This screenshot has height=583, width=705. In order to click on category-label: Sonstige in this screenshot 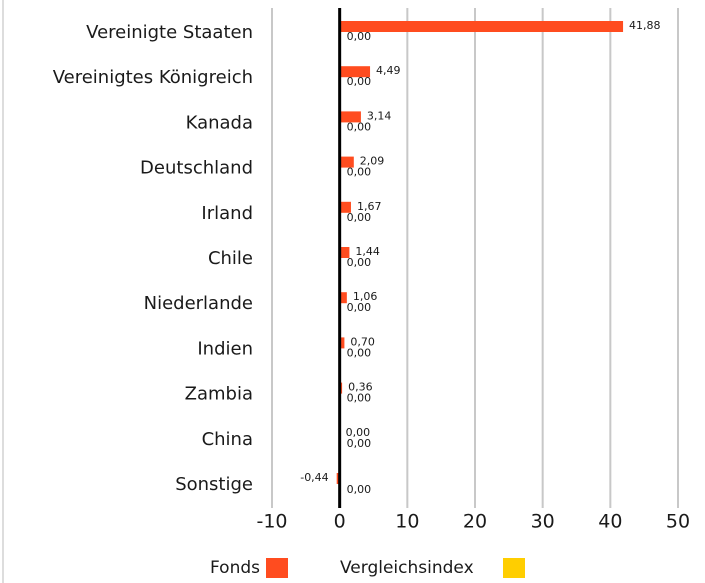, I will do `click(214, 484)`.